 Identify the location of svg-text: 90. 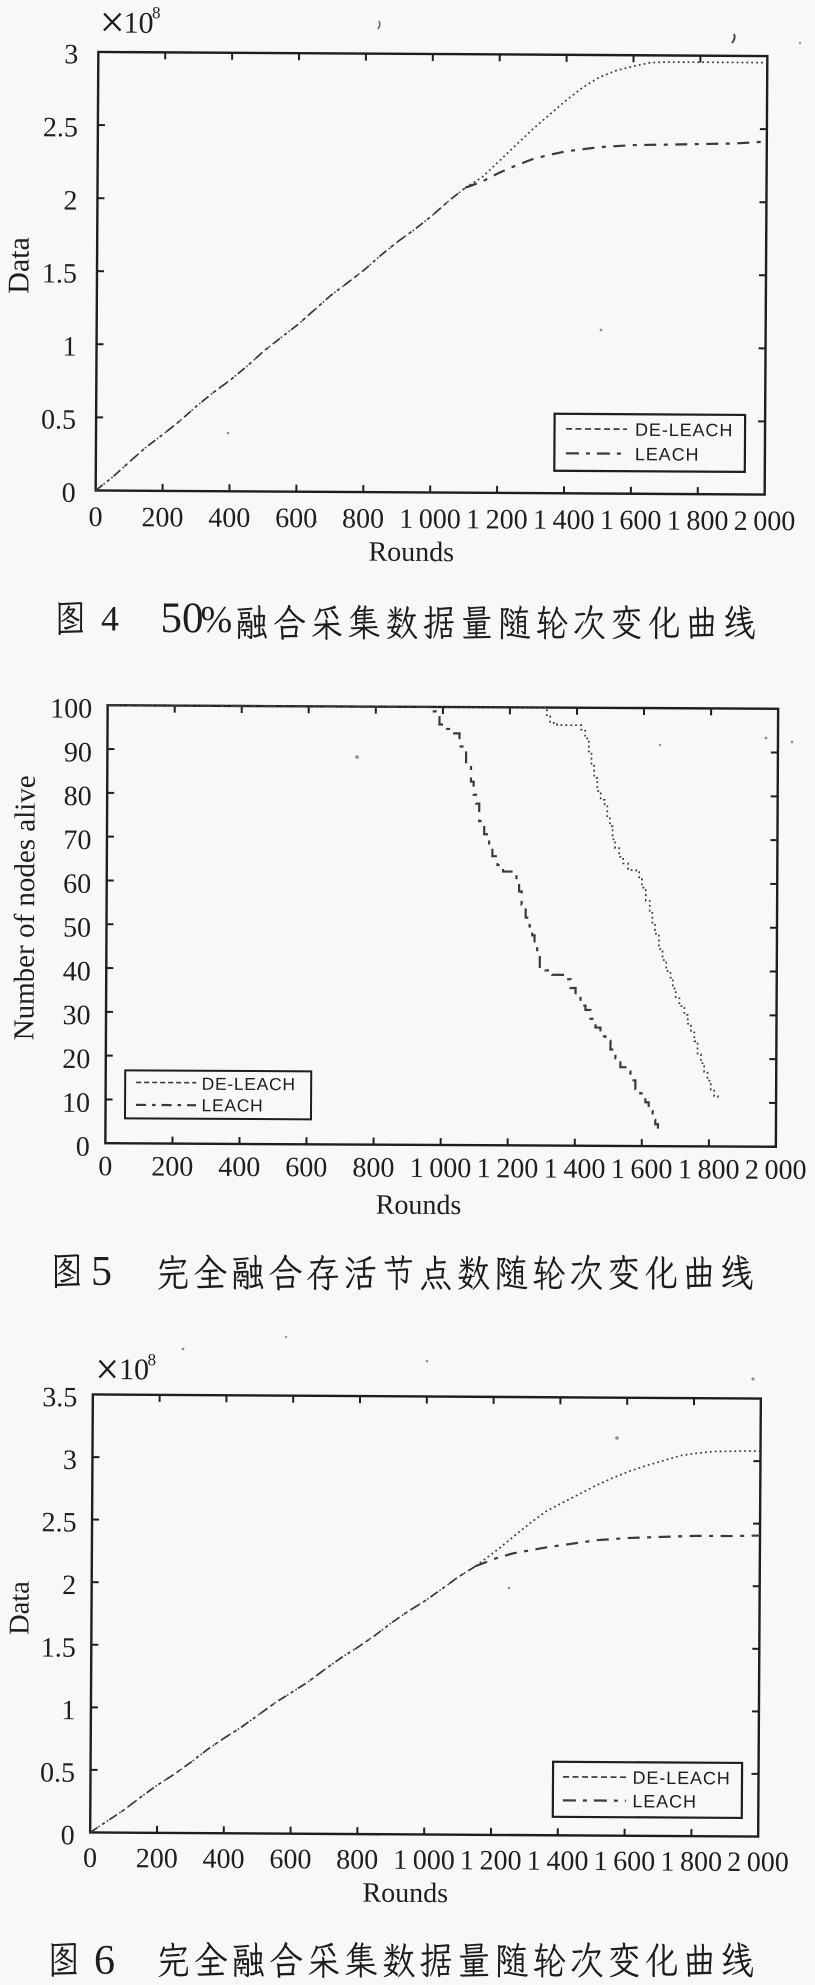
(78, 752).